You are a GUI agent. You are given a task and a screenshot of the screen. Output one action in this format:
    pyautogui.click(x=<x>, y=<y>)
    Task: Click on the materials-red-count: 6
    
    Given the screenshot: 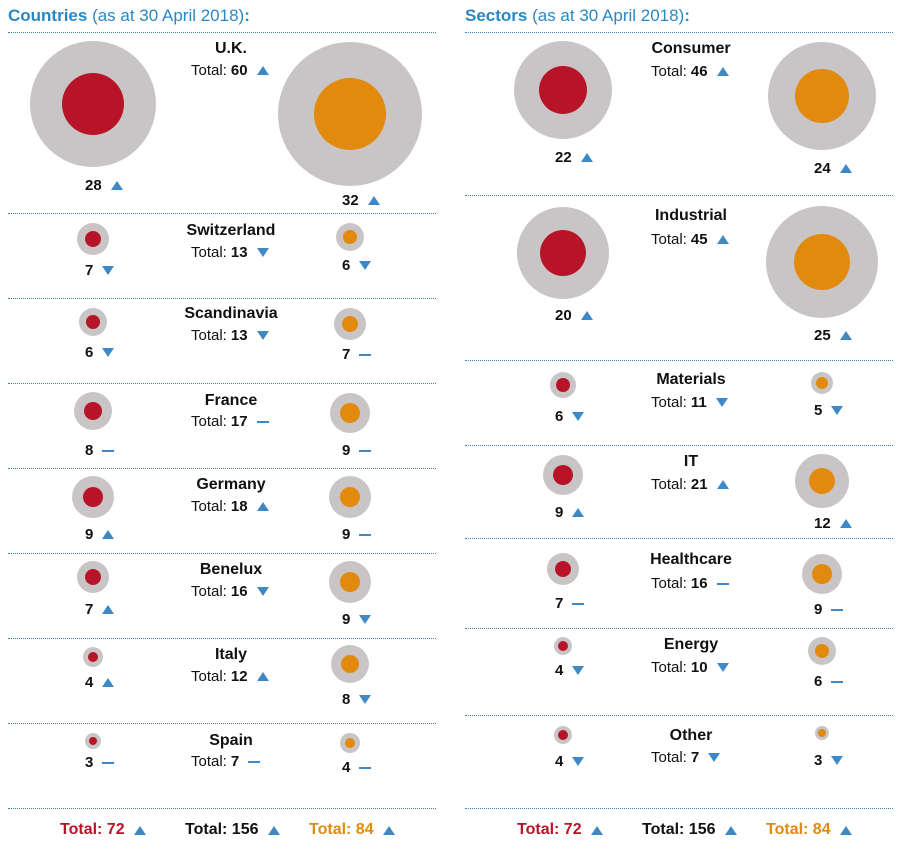 What is the action you would take?
    pyautogui.click(x=570, y=416)
    